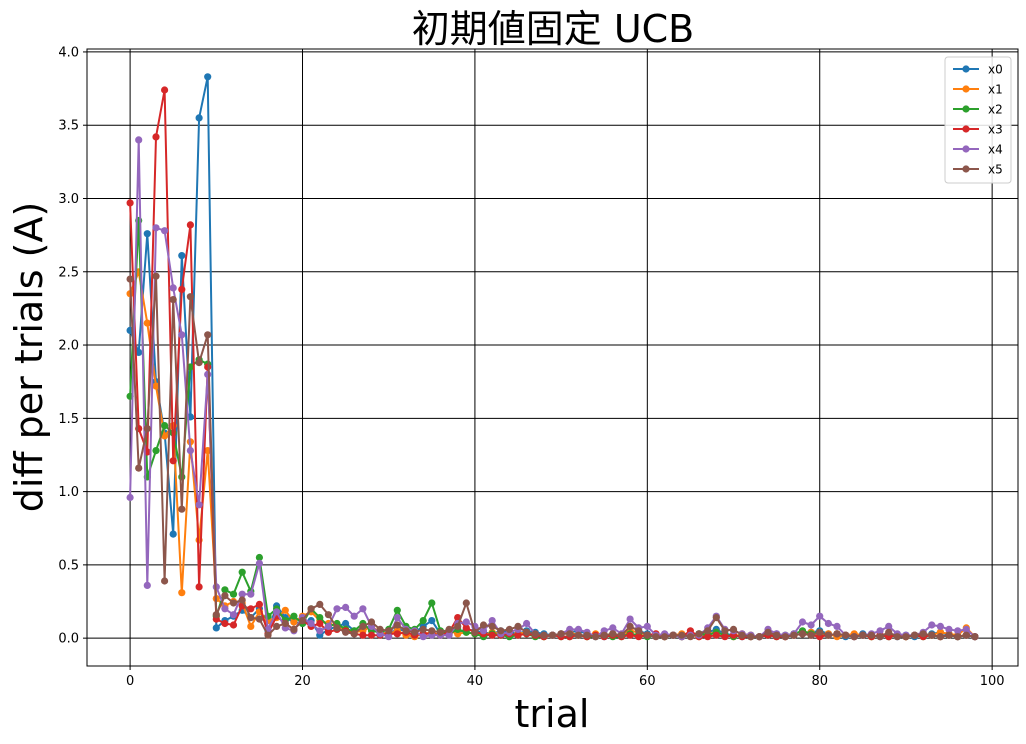 This screenshot has width=1026, height=744. I want to click on y-tick-label: 0.5, so click(68, 565).